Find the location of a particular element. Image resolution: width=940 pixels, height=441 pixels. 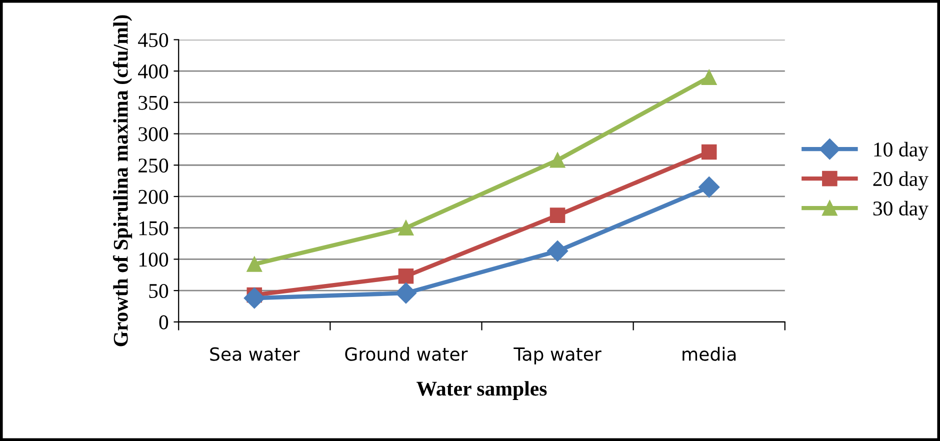

legend-label: 30 day is located at coordinates (900, 210).